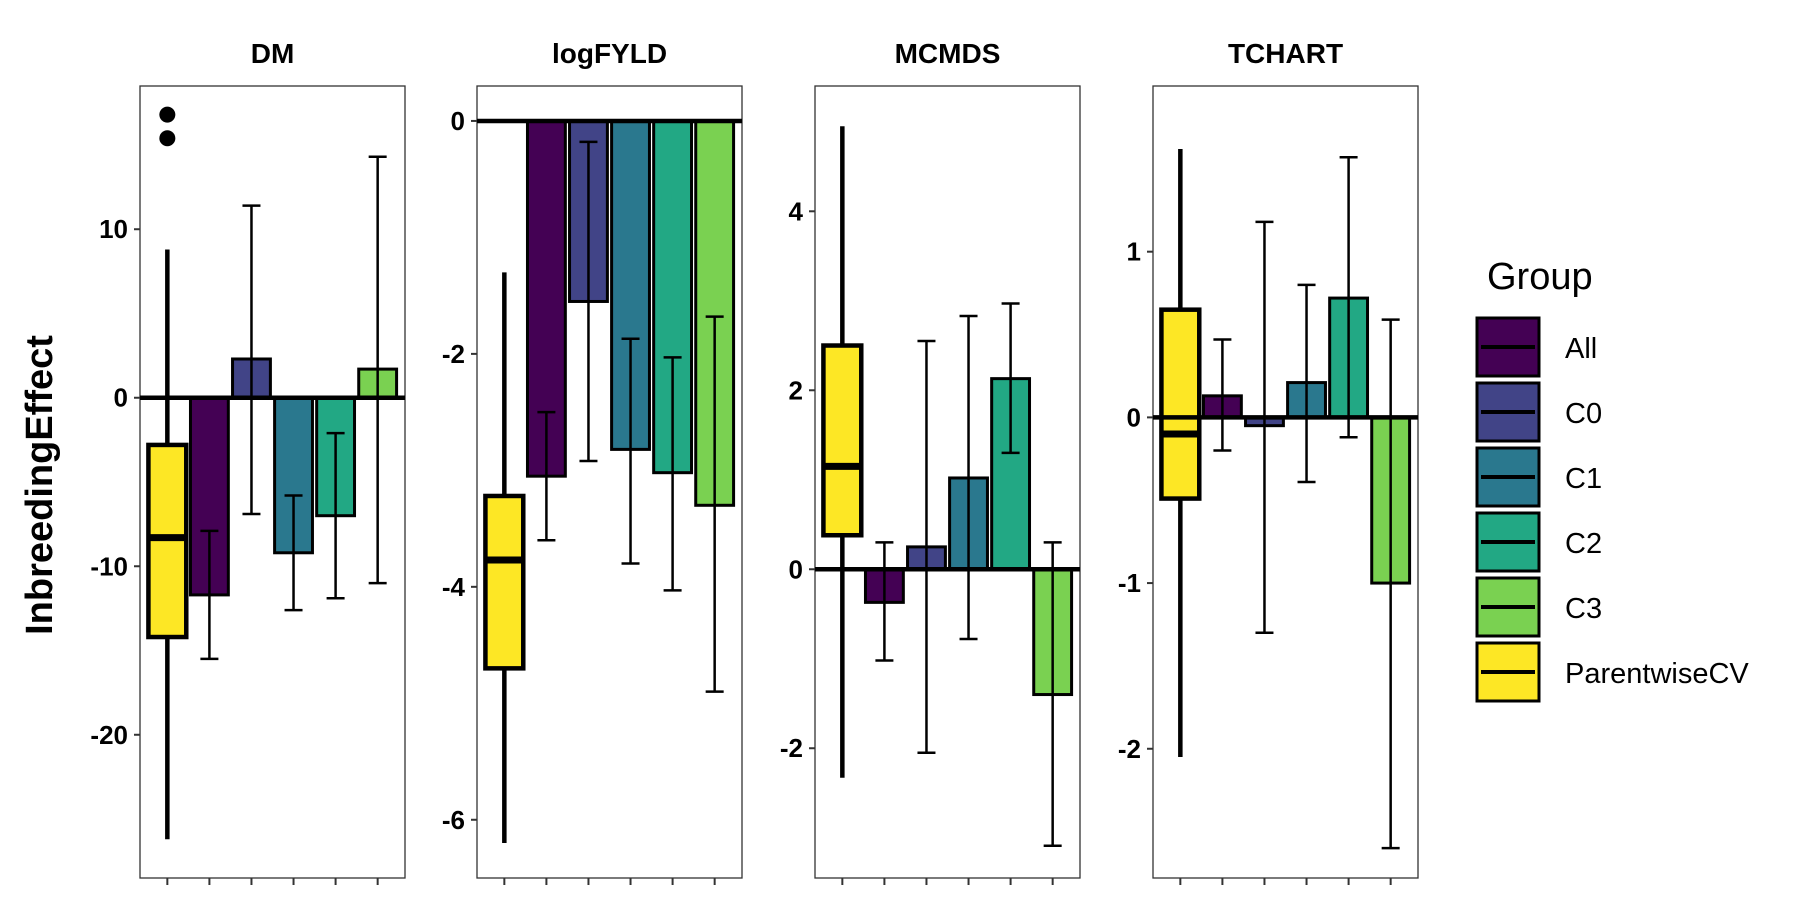 The image size is (1800, 900). What do you see at coordinates (1538, 542) in the screenshot?
I see `legend-item-C2: C2` at bounding box center [1538, 542].